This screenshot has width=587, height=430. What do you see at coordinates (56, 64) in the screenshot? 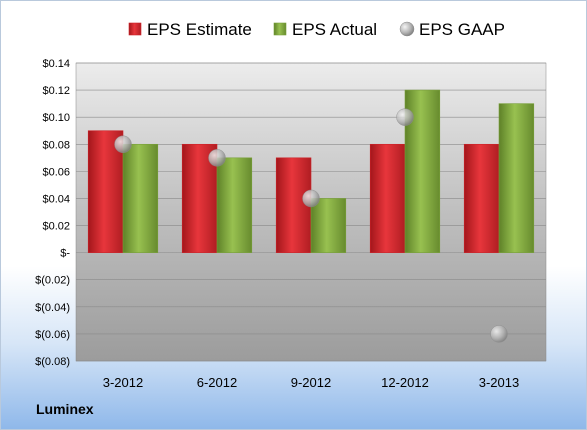
I see `y-tick-label: $0.14` at bounding box center [56, 64].